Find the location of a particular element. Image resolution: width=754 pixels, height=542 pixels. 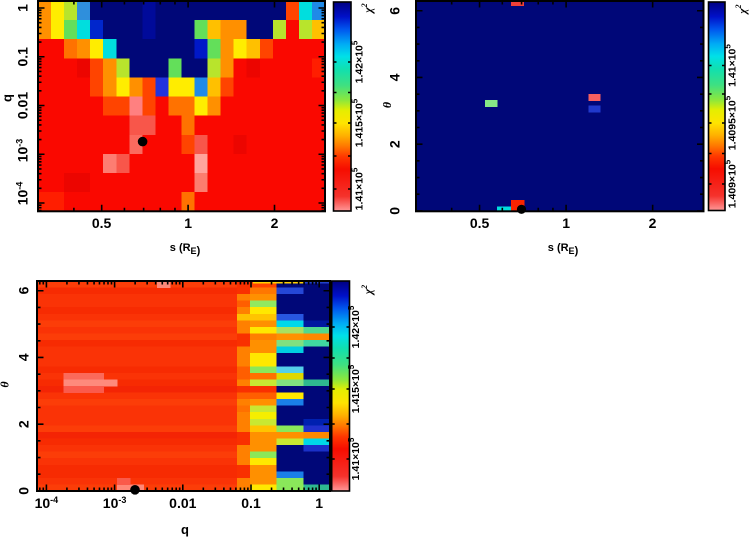

svg-text: 1.4095×105 is located at coordinates (731, 122).